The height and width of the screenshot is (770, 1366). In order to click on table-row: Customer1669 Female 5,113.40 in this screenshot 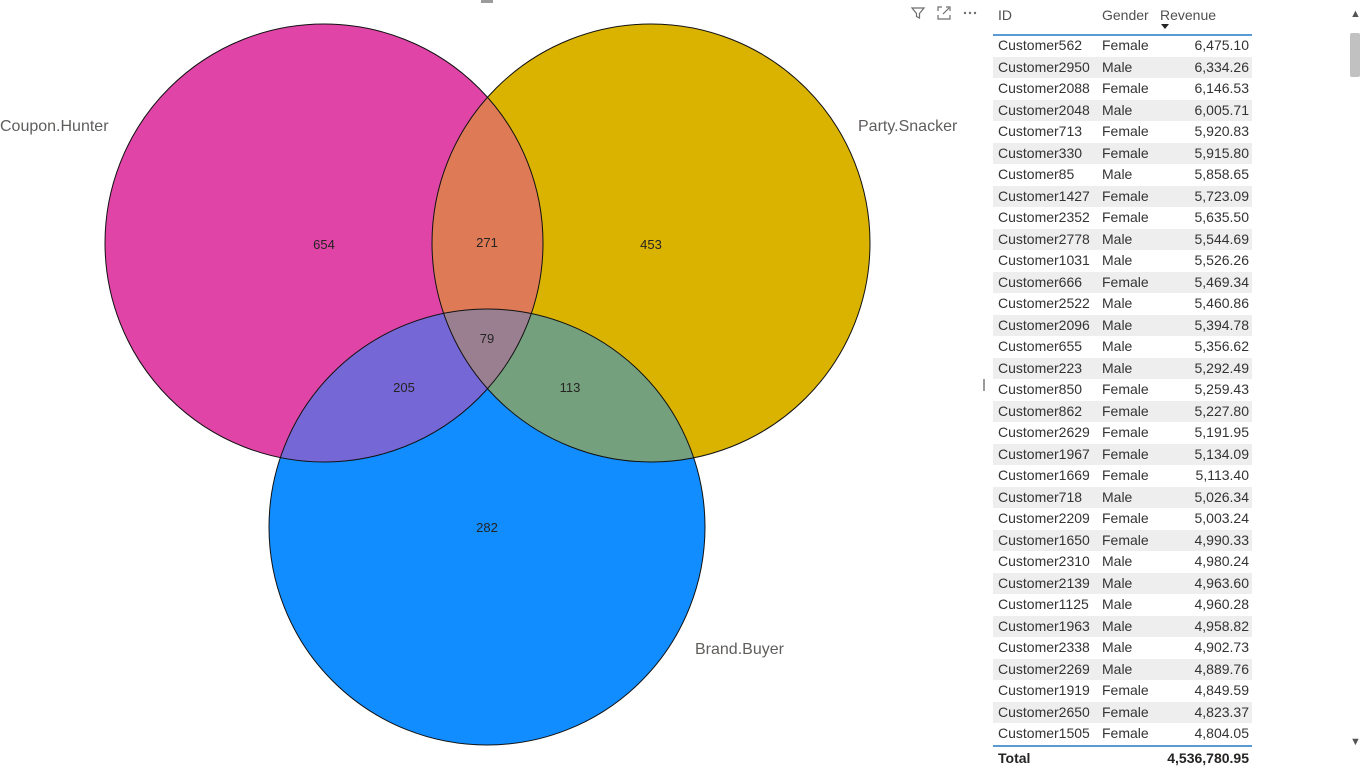, I will do `click(1122, 476)`.